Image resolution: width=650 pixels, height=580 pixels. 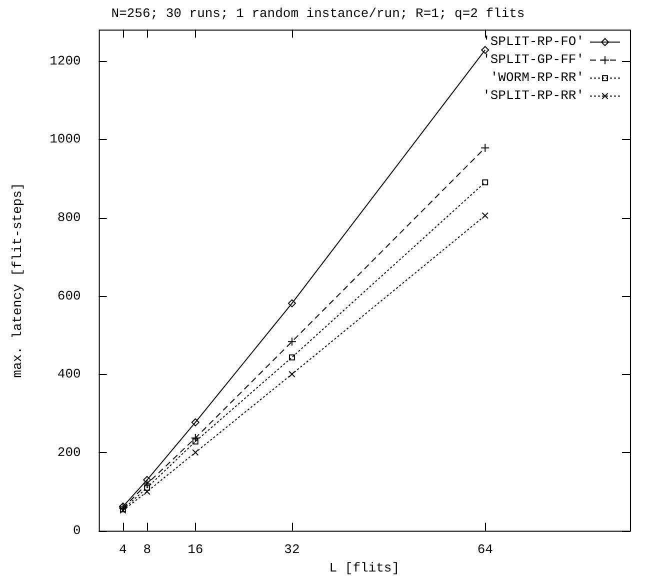 I want to click on legend-label: 'SPLIT-RP-RR', so click(x=533, y=96).